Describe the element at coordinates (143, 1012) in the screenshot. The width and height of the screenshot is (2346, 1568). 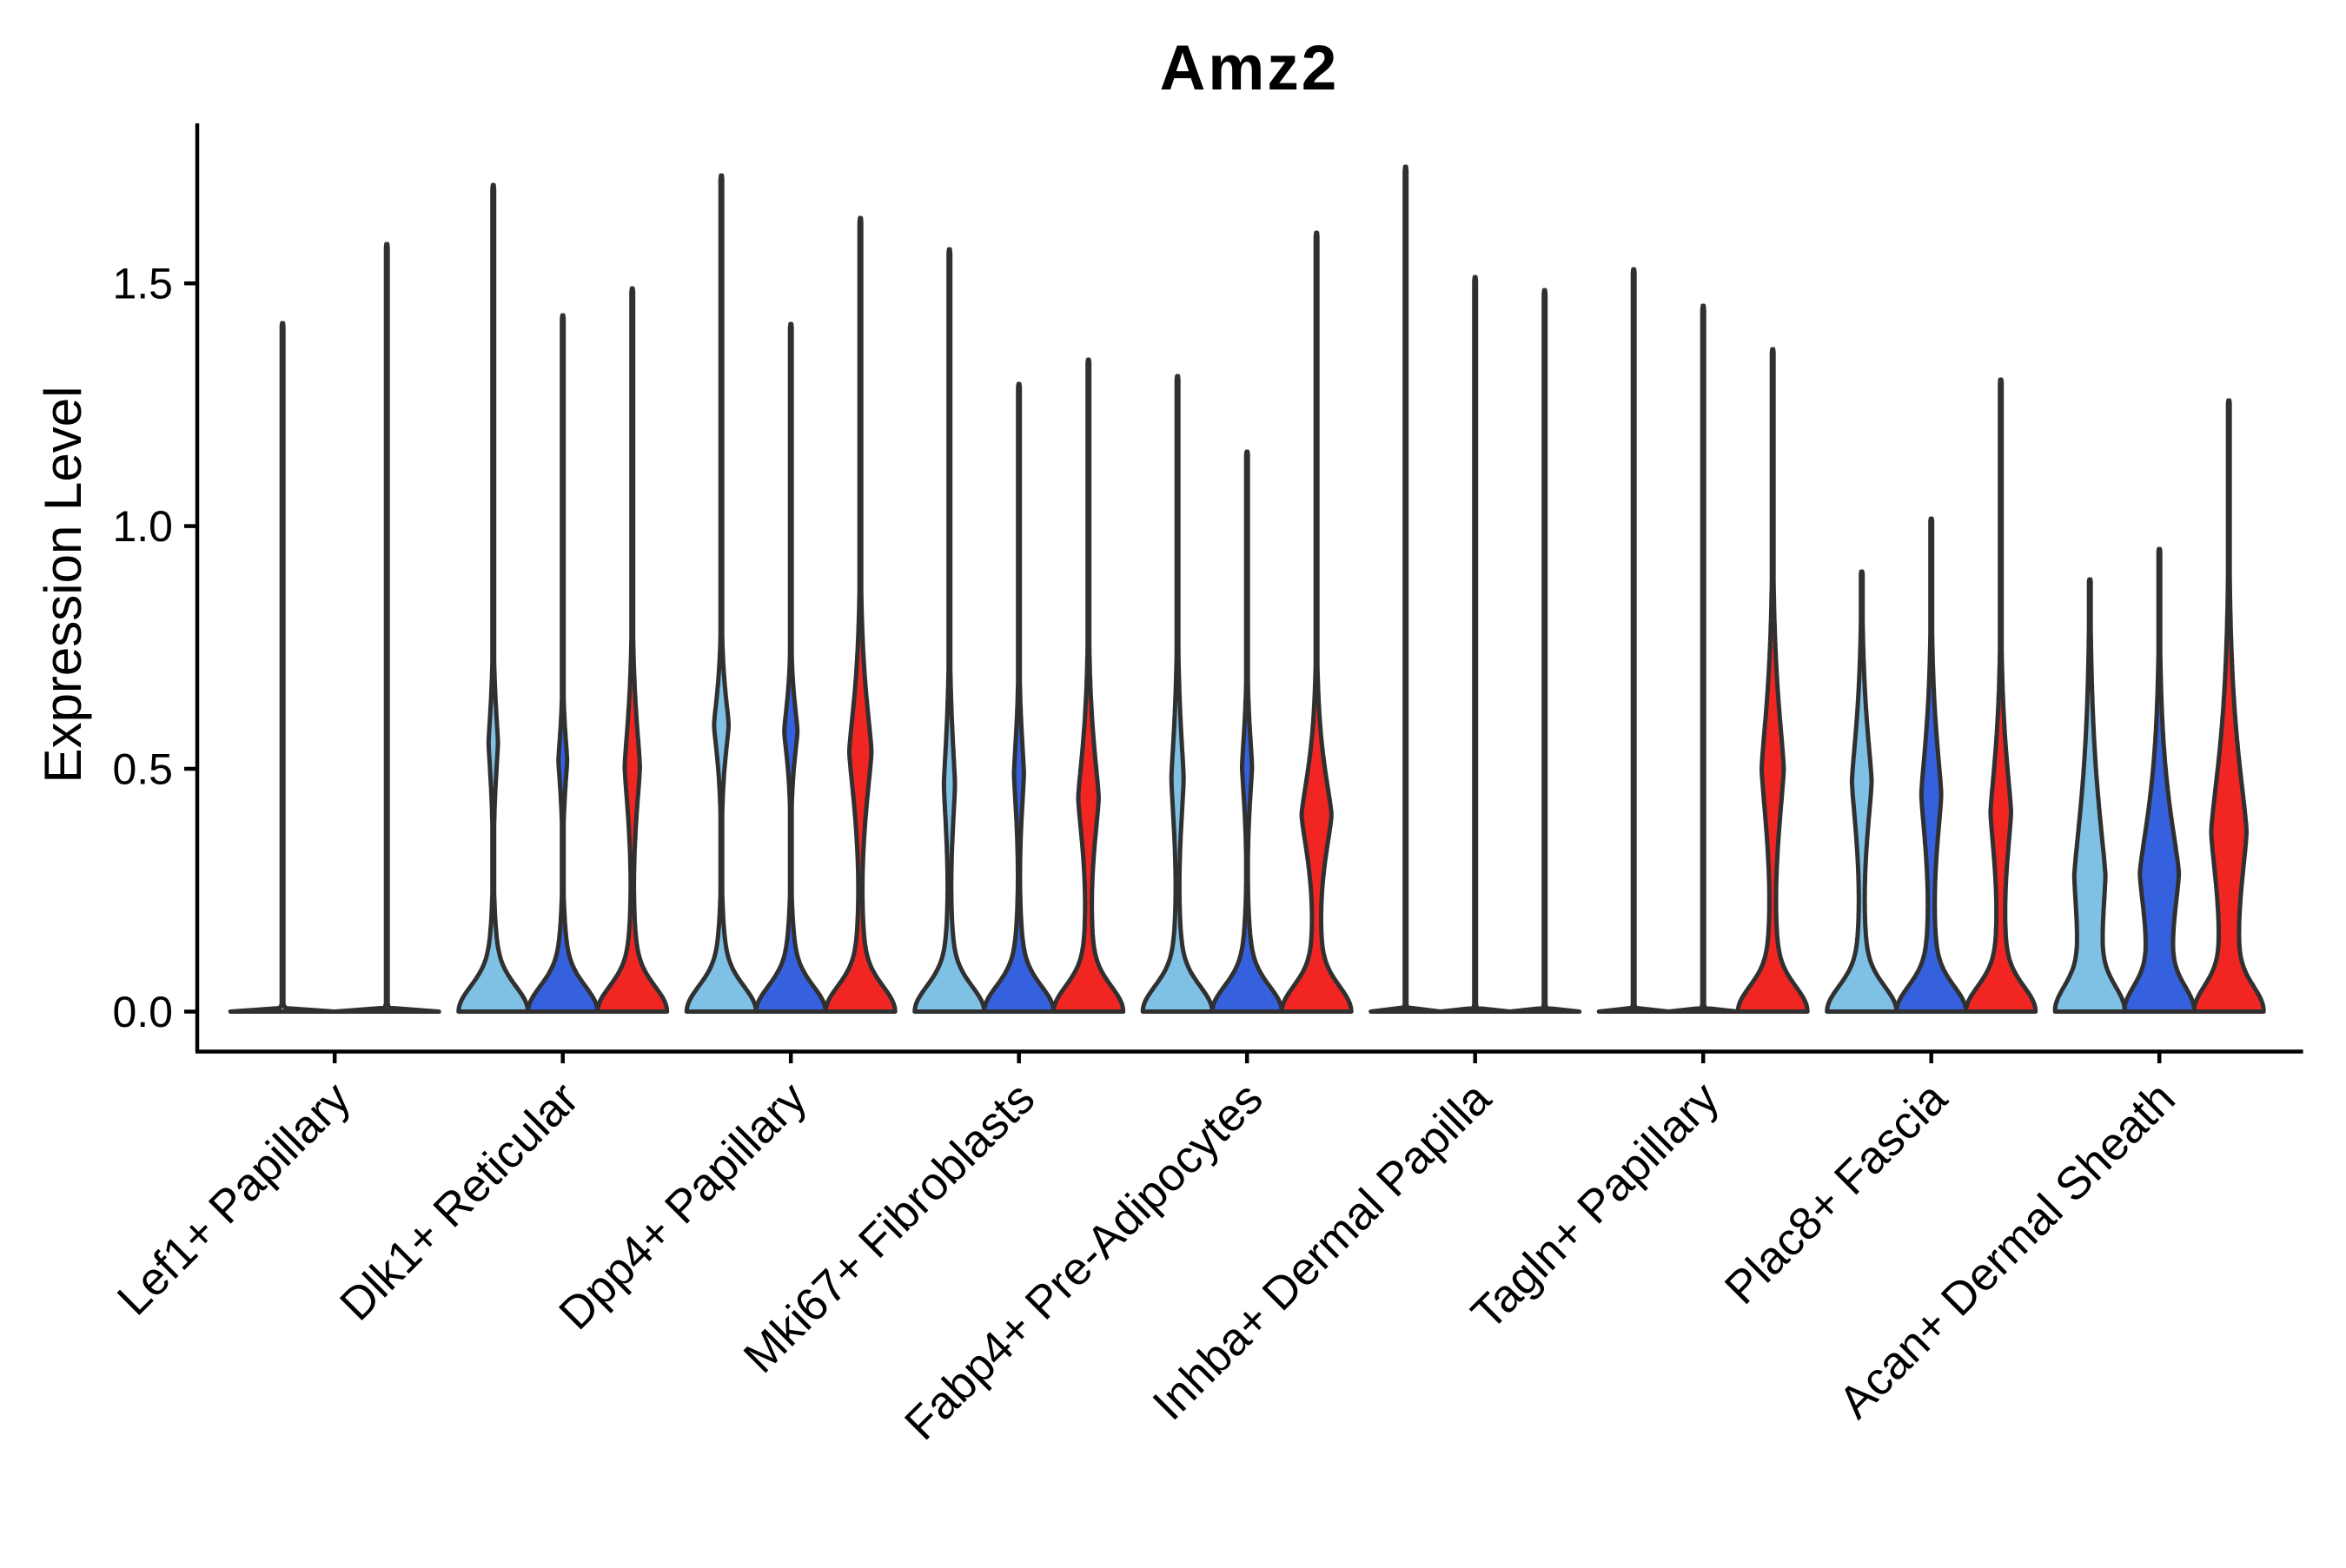
I see `svg-text: 0.0` at that location.